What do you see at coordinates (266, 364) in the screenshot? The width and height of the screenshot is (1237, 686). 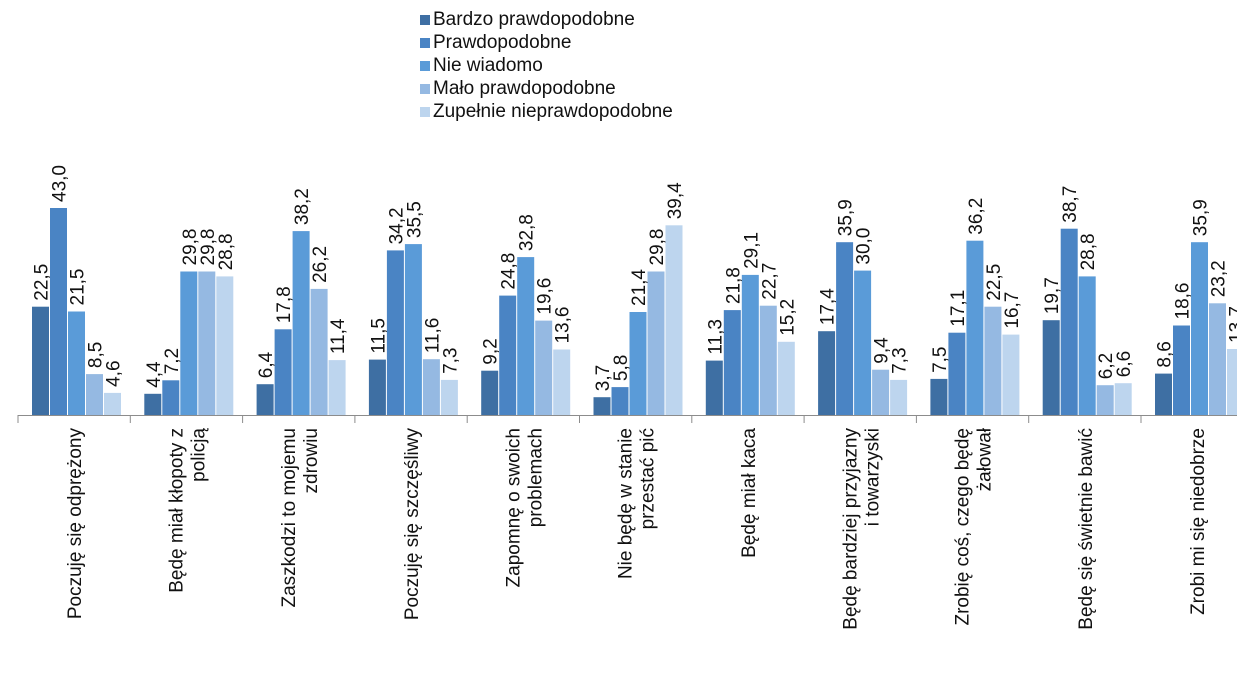 I see `data-label: 6,4` at bounding box center [266, 364].